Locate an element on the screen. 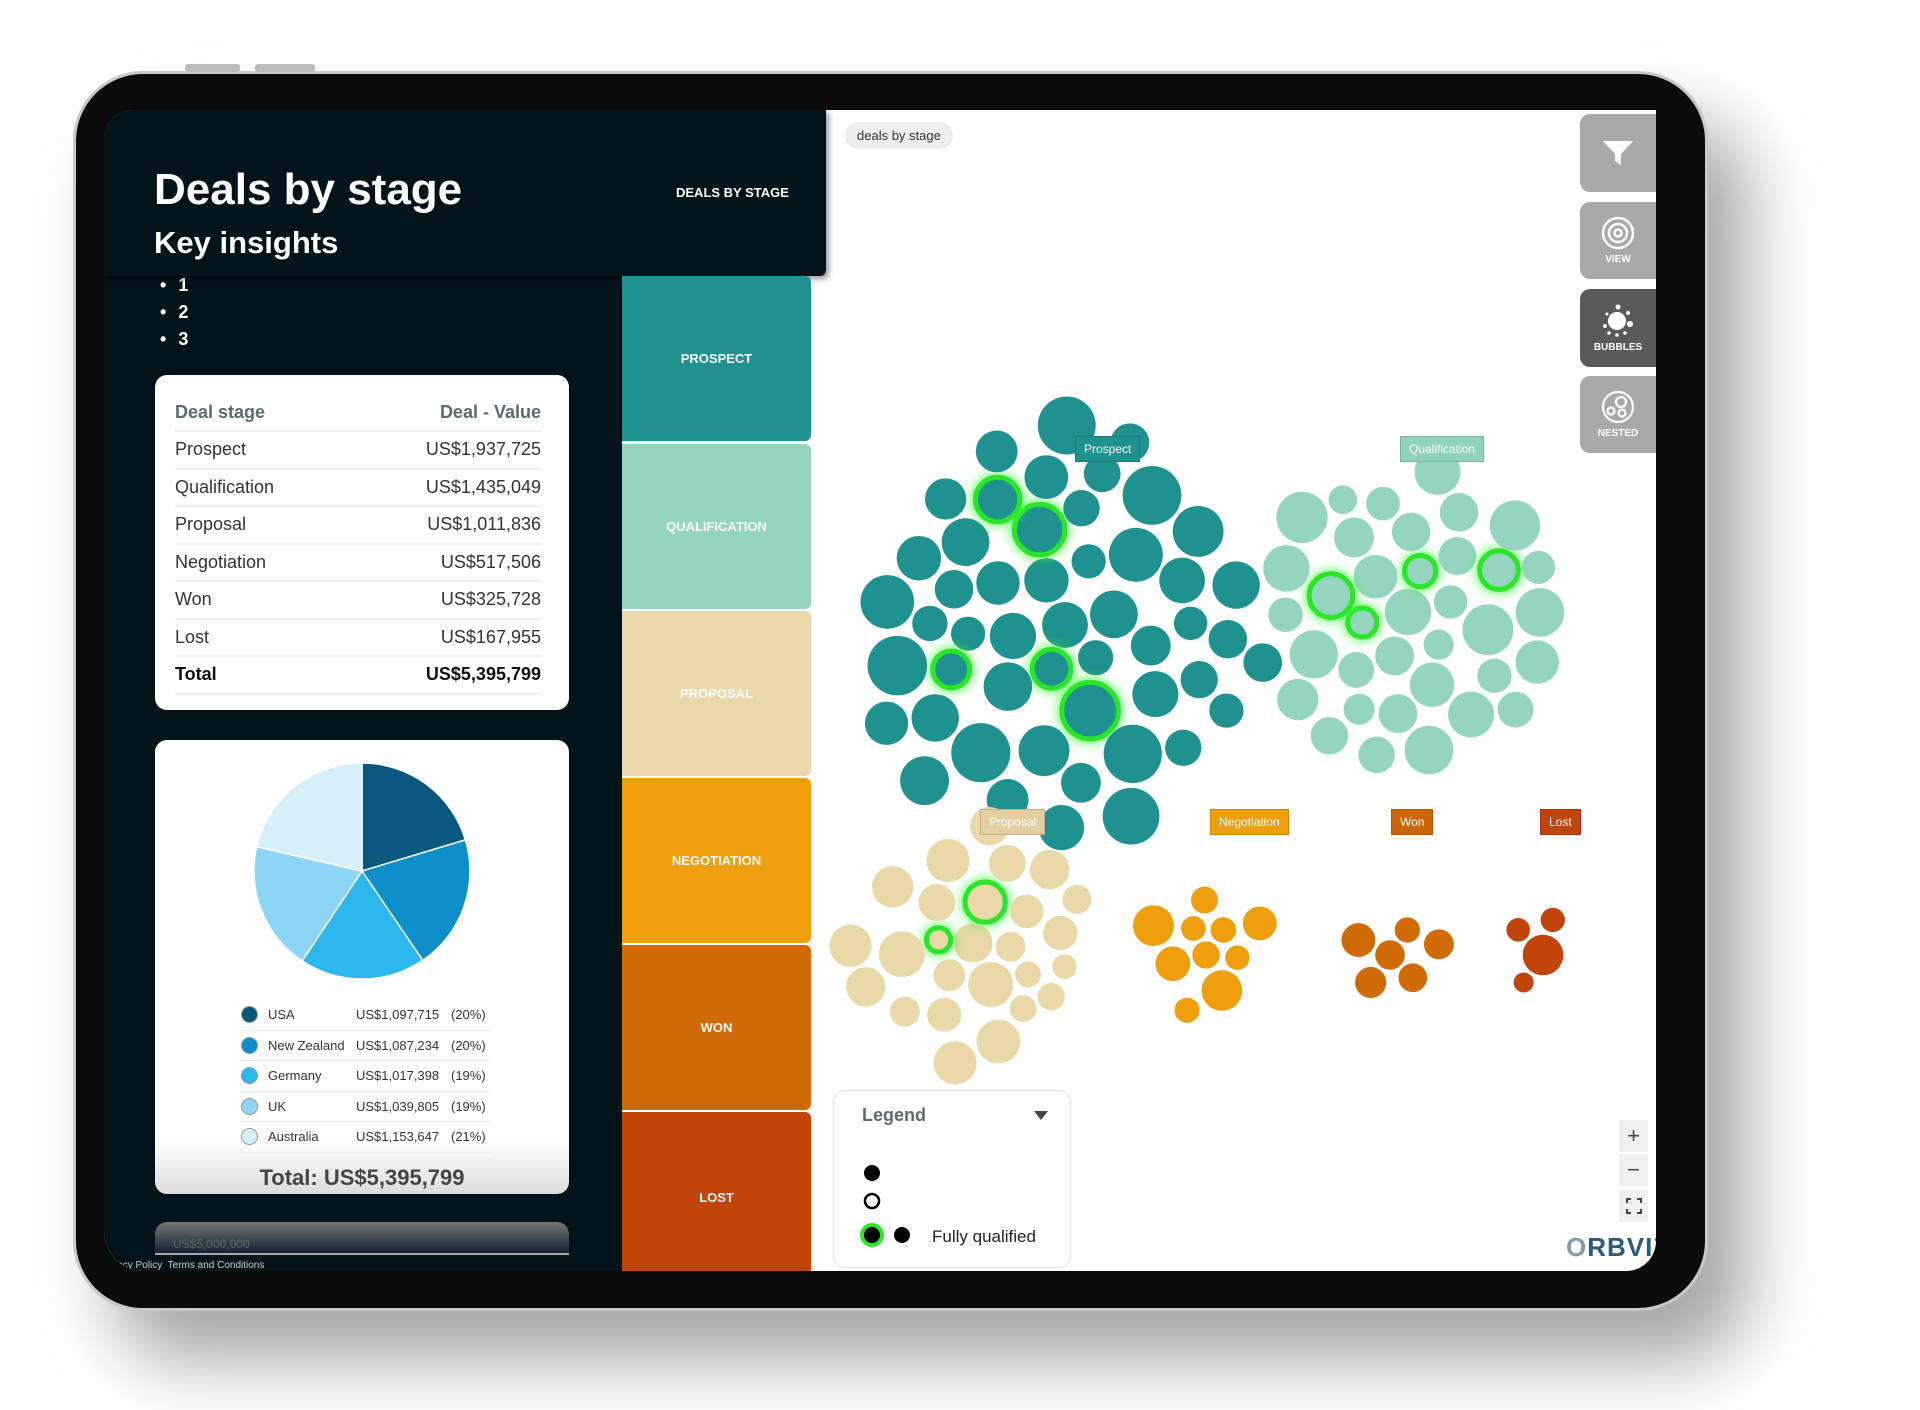 The height and width of the screenshot is (1410, 1920). pie-legend-item: UK US$1,039,805 (19%) is located at coordinates (365, 1107).